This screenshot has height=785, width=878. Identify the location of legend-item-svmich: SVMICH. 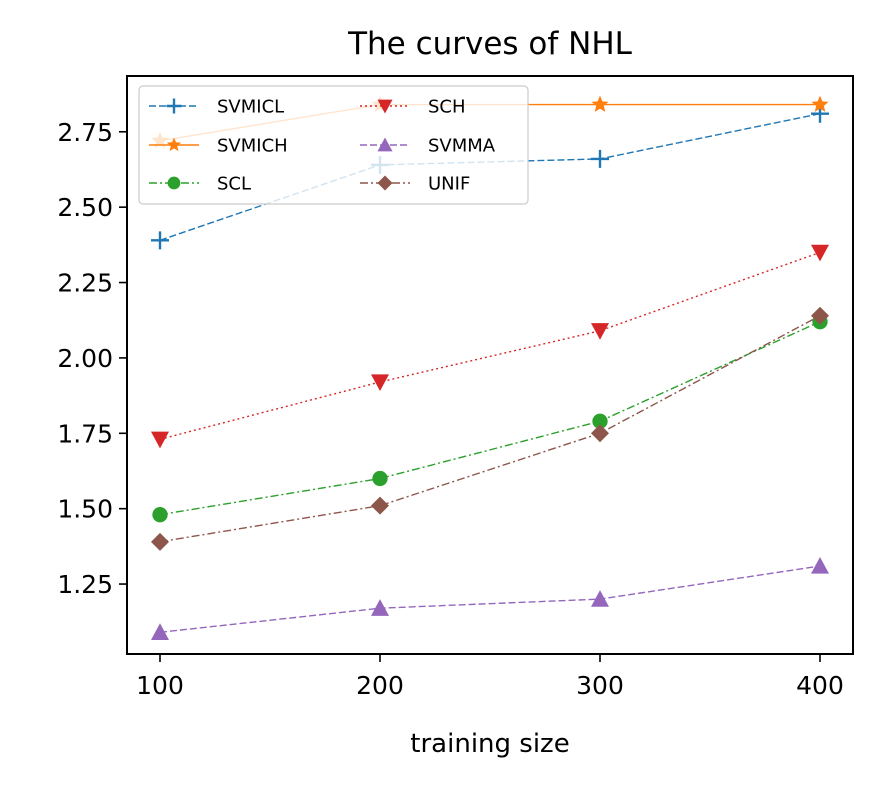
(218, 146).